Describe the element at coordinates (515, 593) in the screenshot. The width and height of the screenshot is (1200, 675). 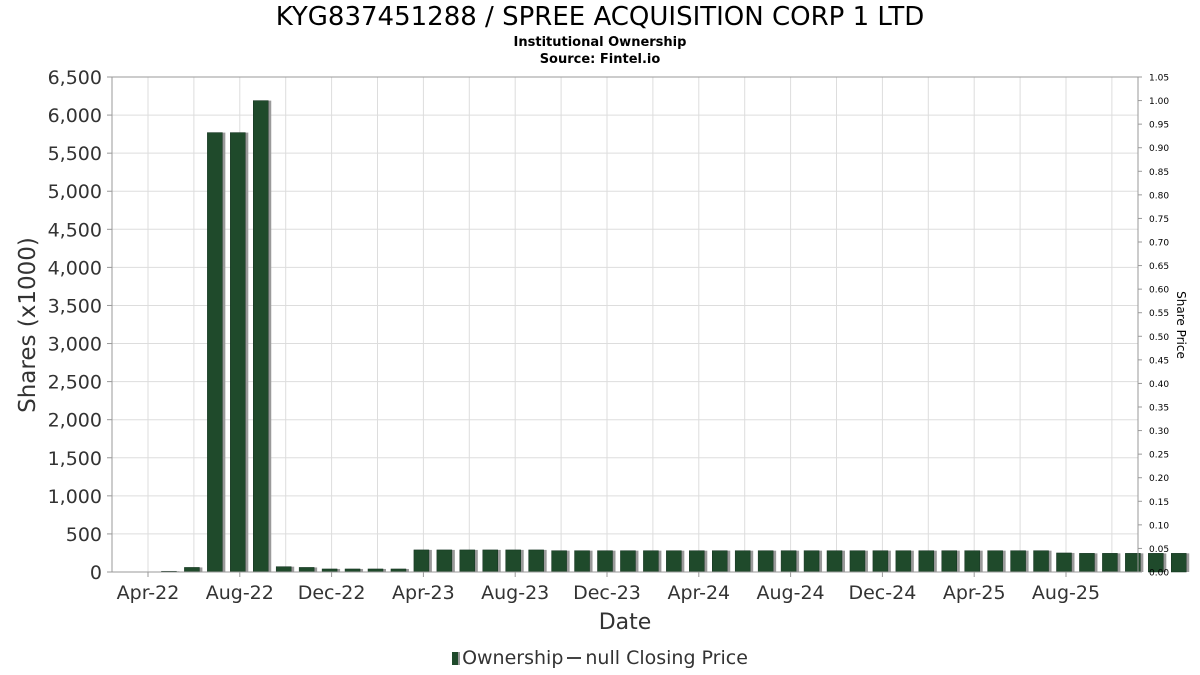
I see `x-tick-label: Aug-23` at that location.